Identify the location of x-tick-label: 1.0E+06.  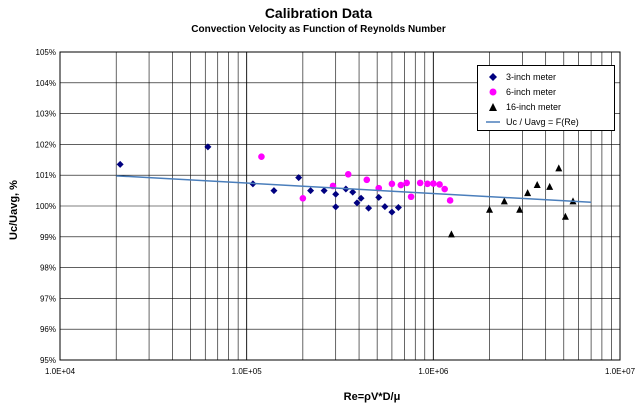
(433, 371).